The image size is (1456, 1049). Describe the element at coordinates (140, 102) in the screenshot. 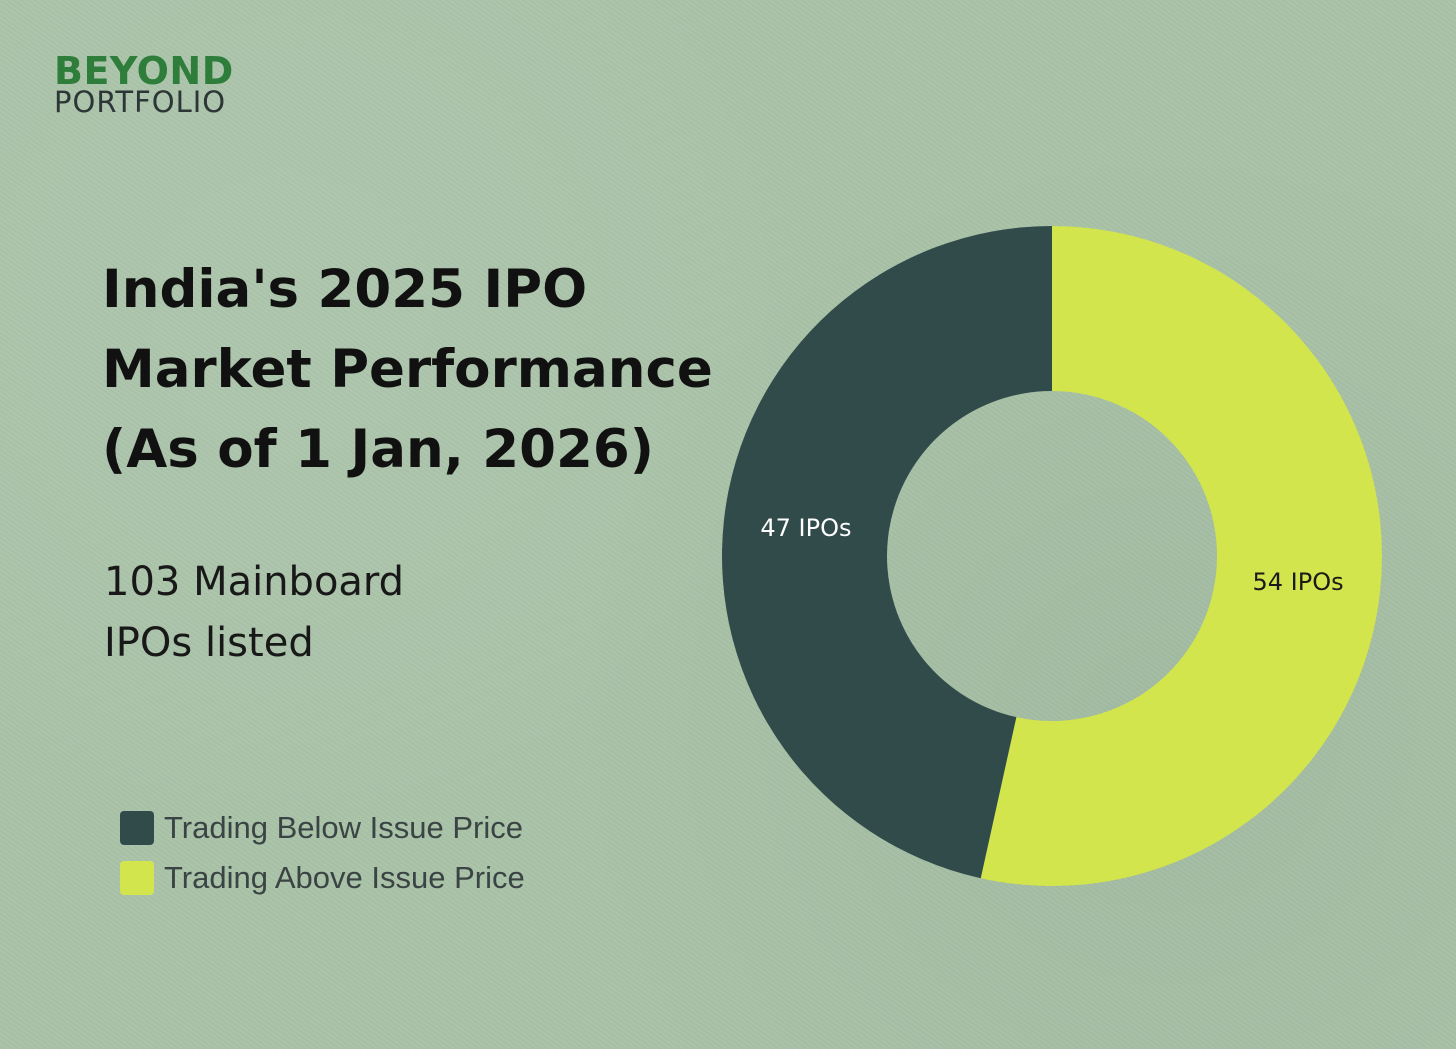

I see `brand-name-bottom: PORTFOLIO` at that location.